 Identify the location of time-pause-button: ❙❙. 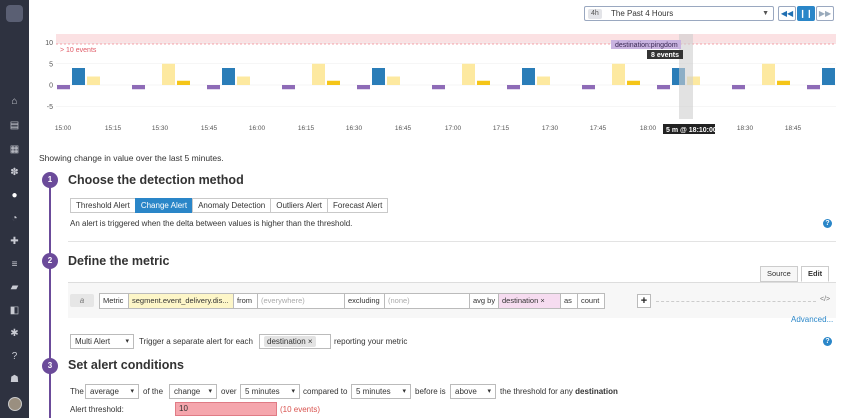
(806, 13).